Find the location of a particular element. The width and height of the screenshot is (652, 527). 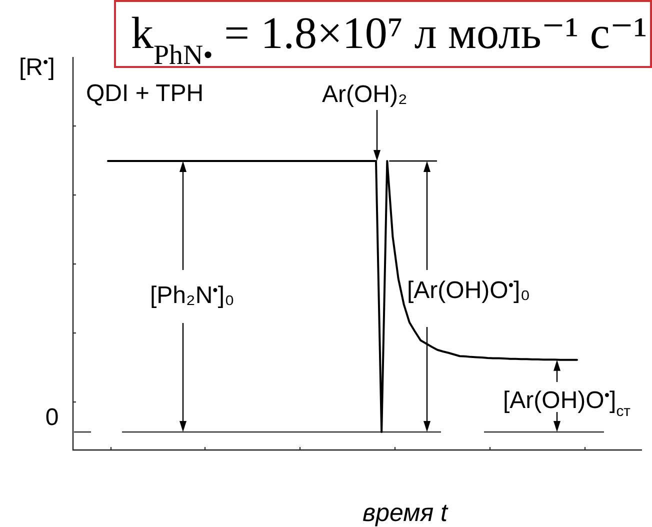

annotation: [Ph₂N$^{•}$]₀ is located at coordinates (192, 295).